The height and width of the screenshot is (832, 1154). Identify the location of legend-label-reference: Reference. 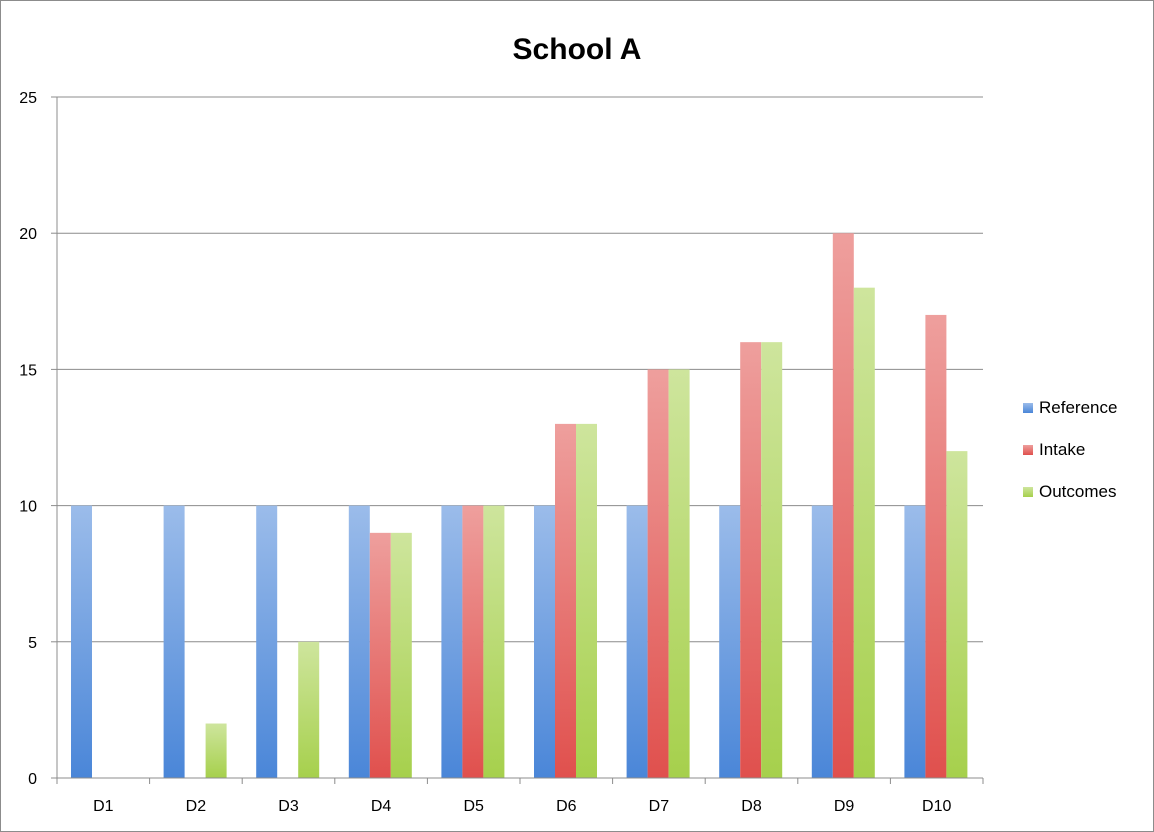
(1078, 407).